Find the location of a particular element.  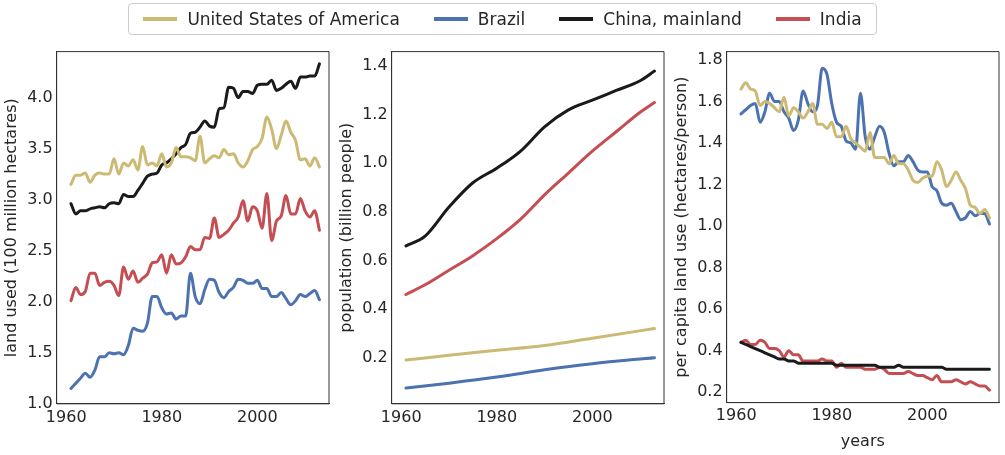

y-tick-label: 2.0 is located at coordinates (40, 300).